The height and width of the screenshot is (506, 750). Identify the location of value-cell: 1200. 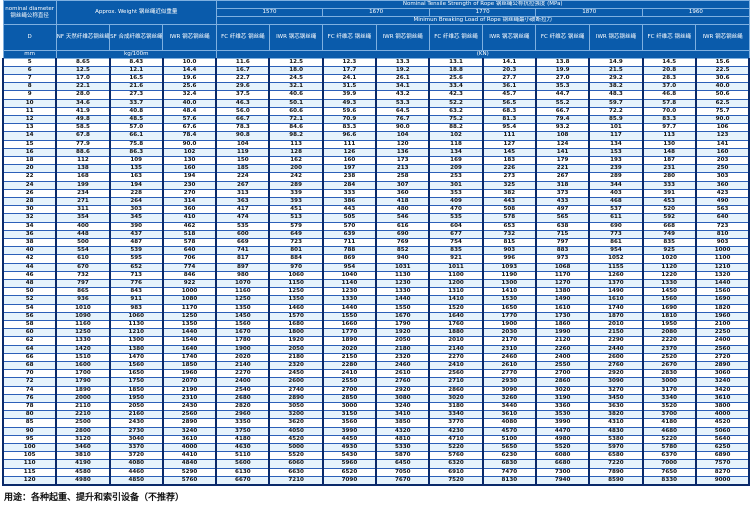
(456, 284).